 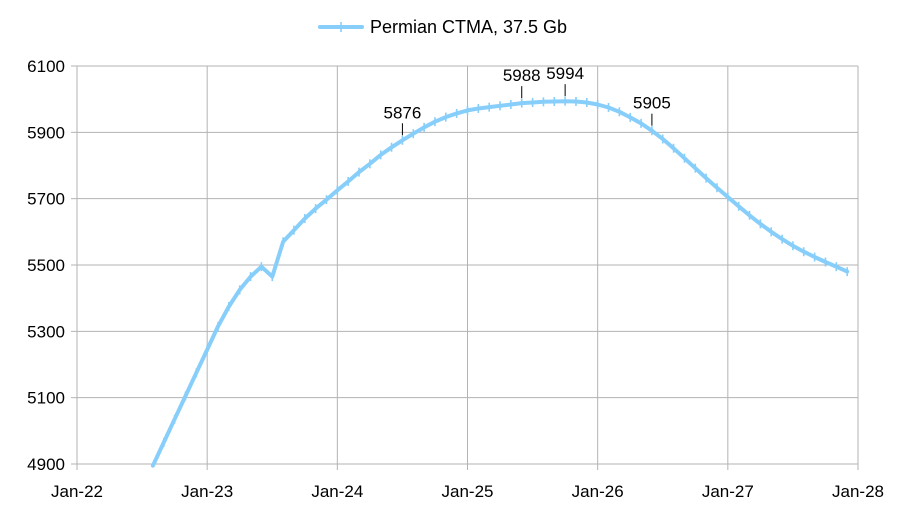 I want to click on x-tick-label: Jan-23, so click(x=207, y=491).